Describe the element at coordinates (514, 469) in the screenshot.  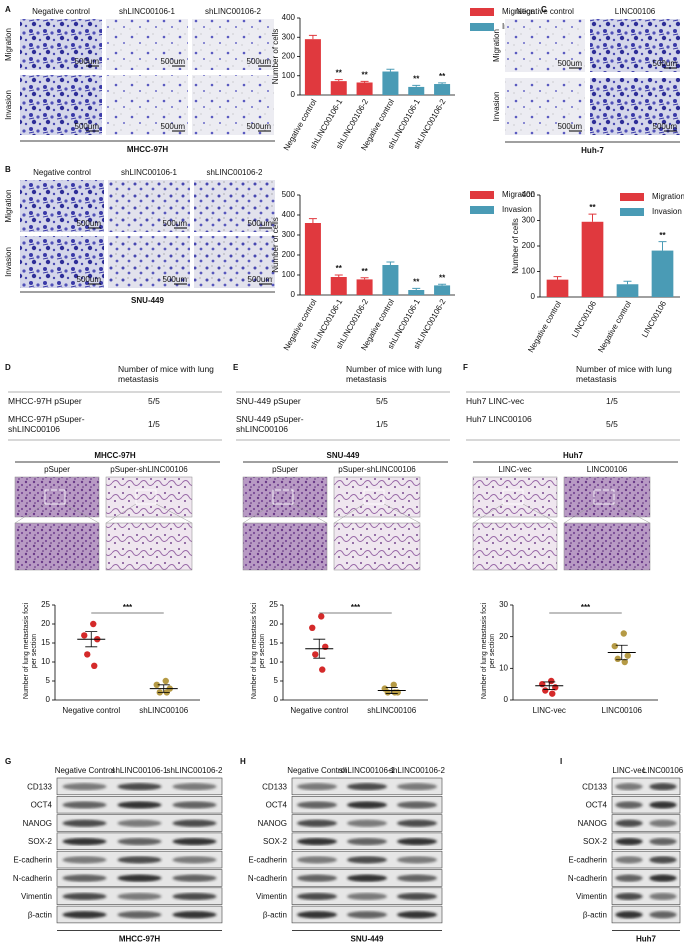
I see `image-column-label: LINC-vec` at that location.